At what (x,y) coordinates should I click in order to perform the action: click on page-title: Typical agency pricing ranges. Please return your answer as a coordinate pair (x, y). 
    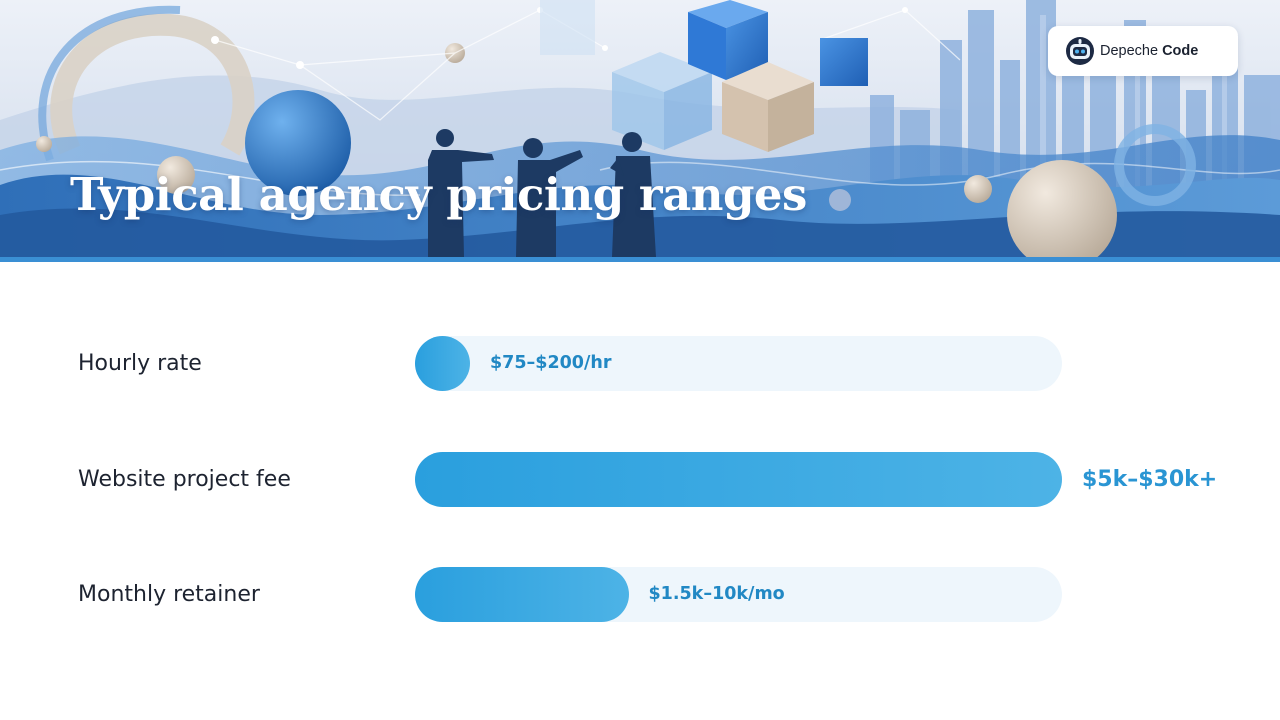
    Looking at the image, I should click on (438, 194).